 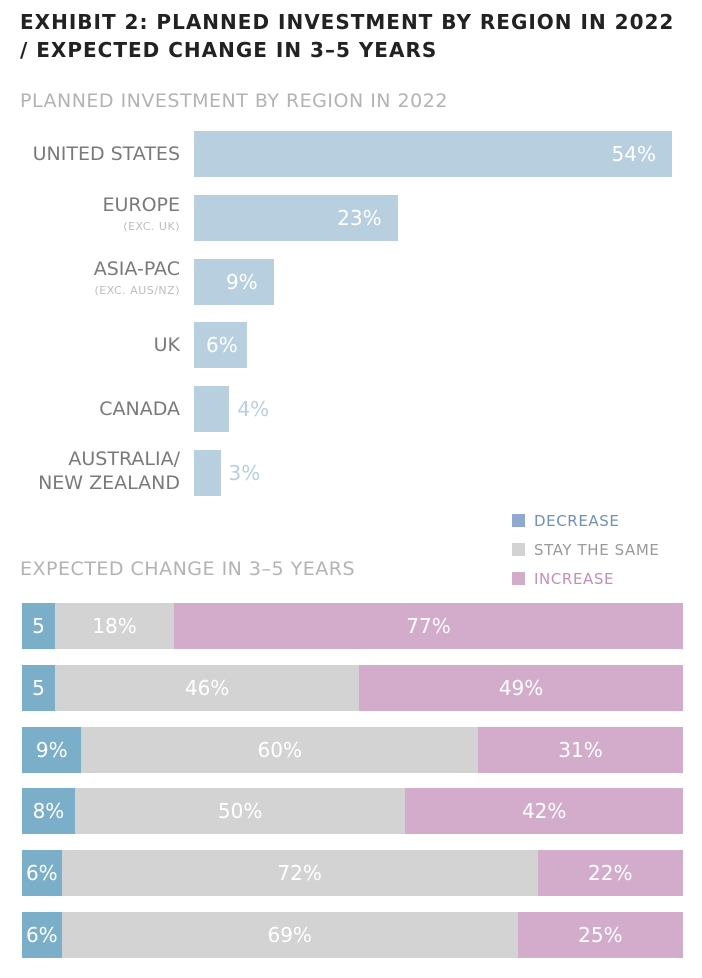 What do you see at coordinates (48, 811) in the screenshot?
I see `decrease-segment: 8%` at bounding box center [48, 811].